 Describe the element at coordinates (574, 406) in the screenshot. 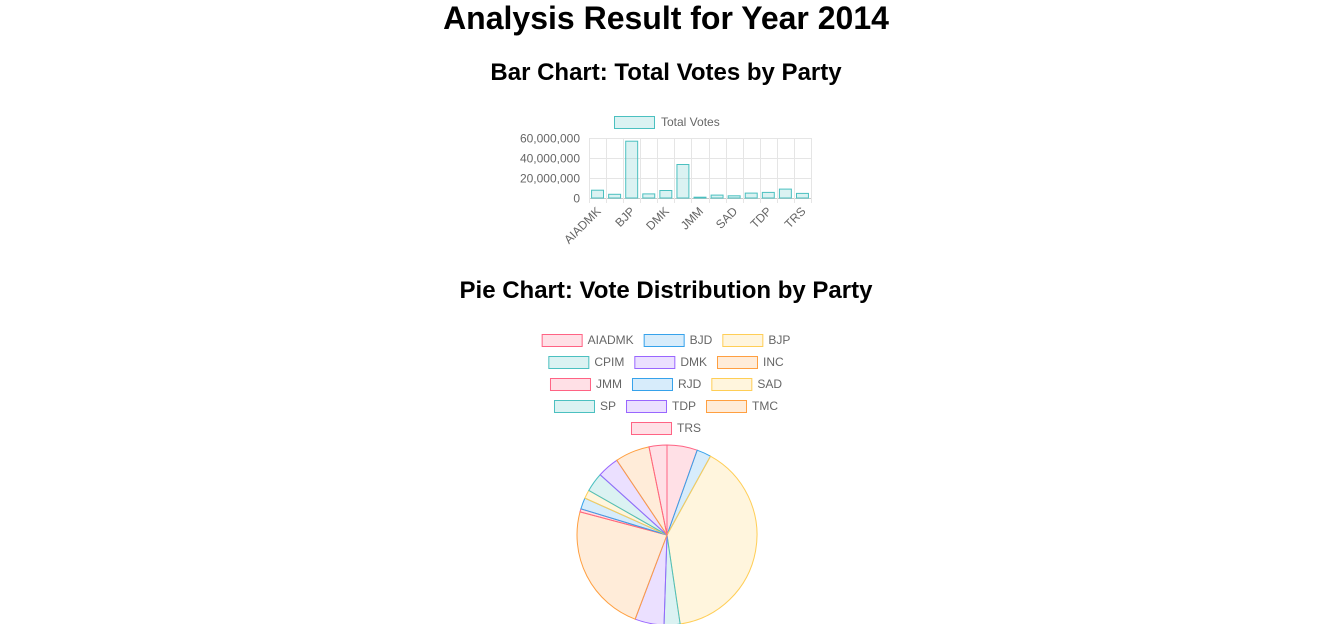

I see `legend-swatch-sp` at that location.